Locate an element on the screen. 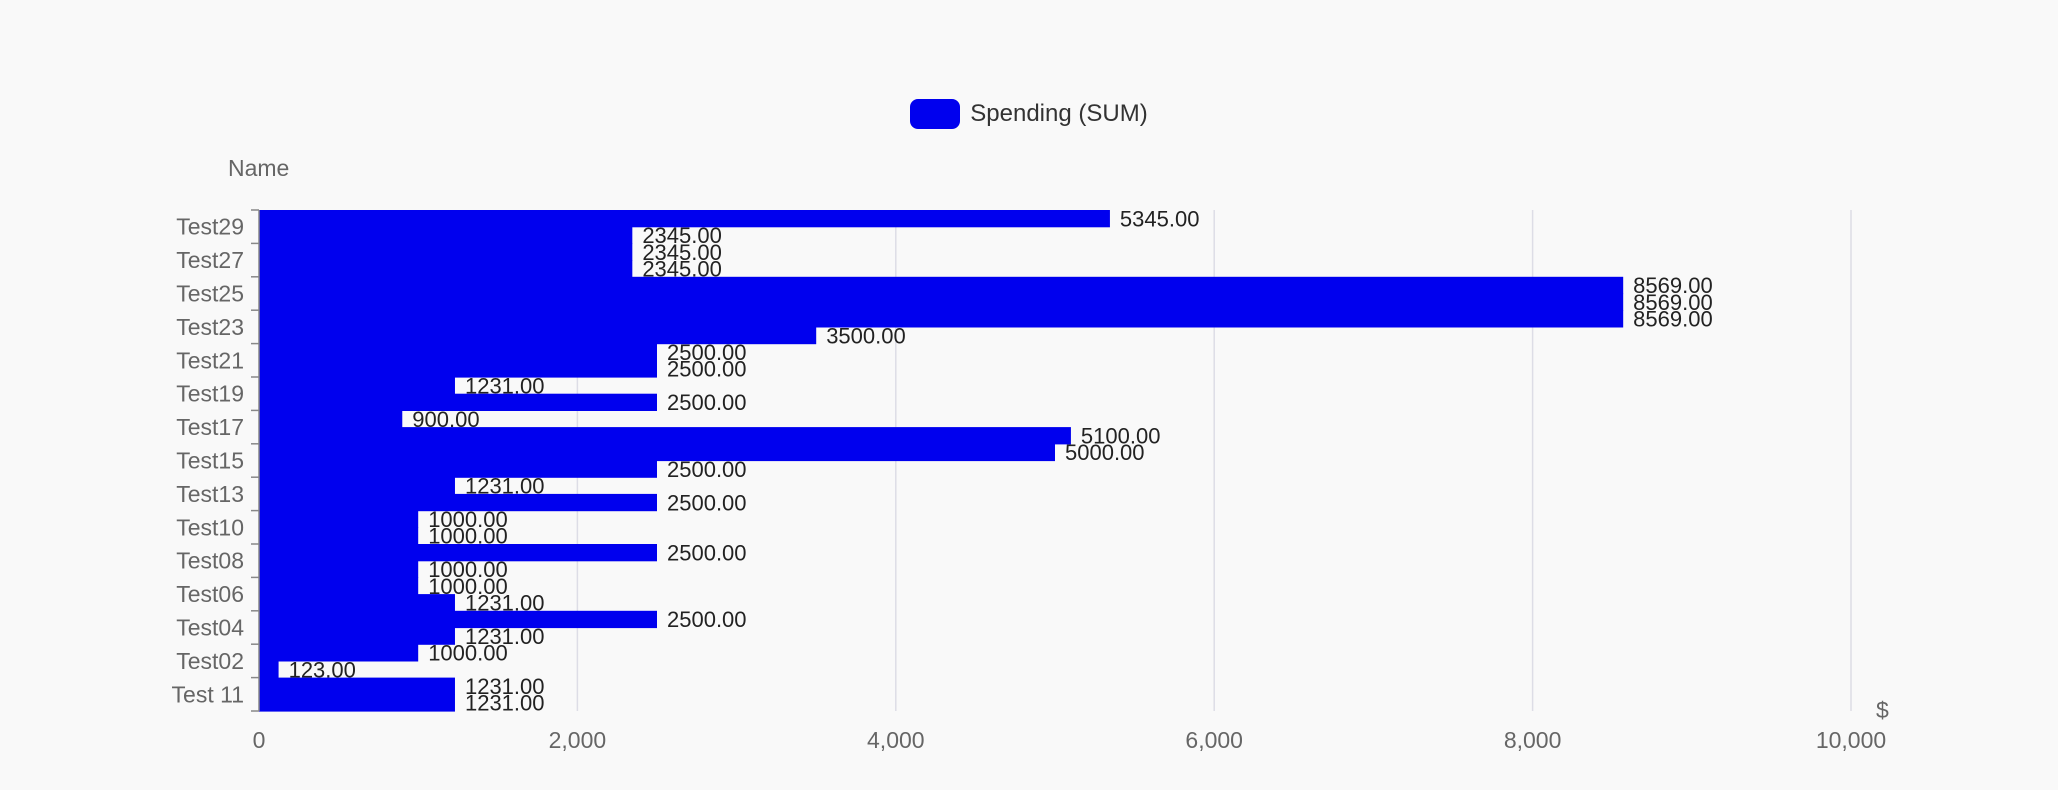 Image resolution: width=2058 pixels, height=790 pixels. data-label: 5100.00 is located at coordinates (1121, 435).